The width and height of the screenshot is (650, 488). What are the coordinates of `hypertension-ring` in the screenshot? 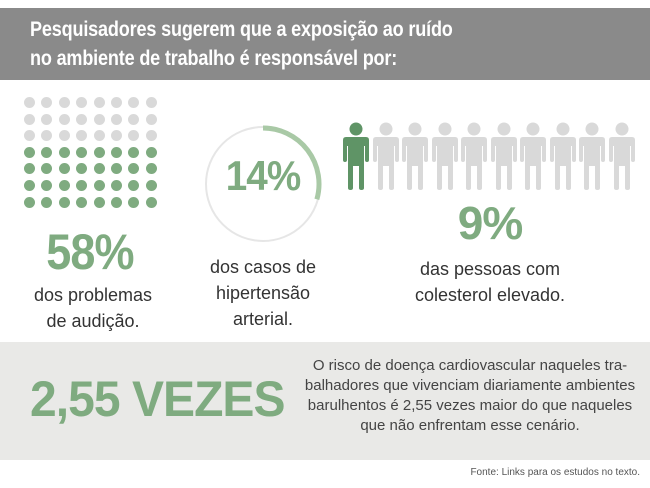 It's located at (263, 183).